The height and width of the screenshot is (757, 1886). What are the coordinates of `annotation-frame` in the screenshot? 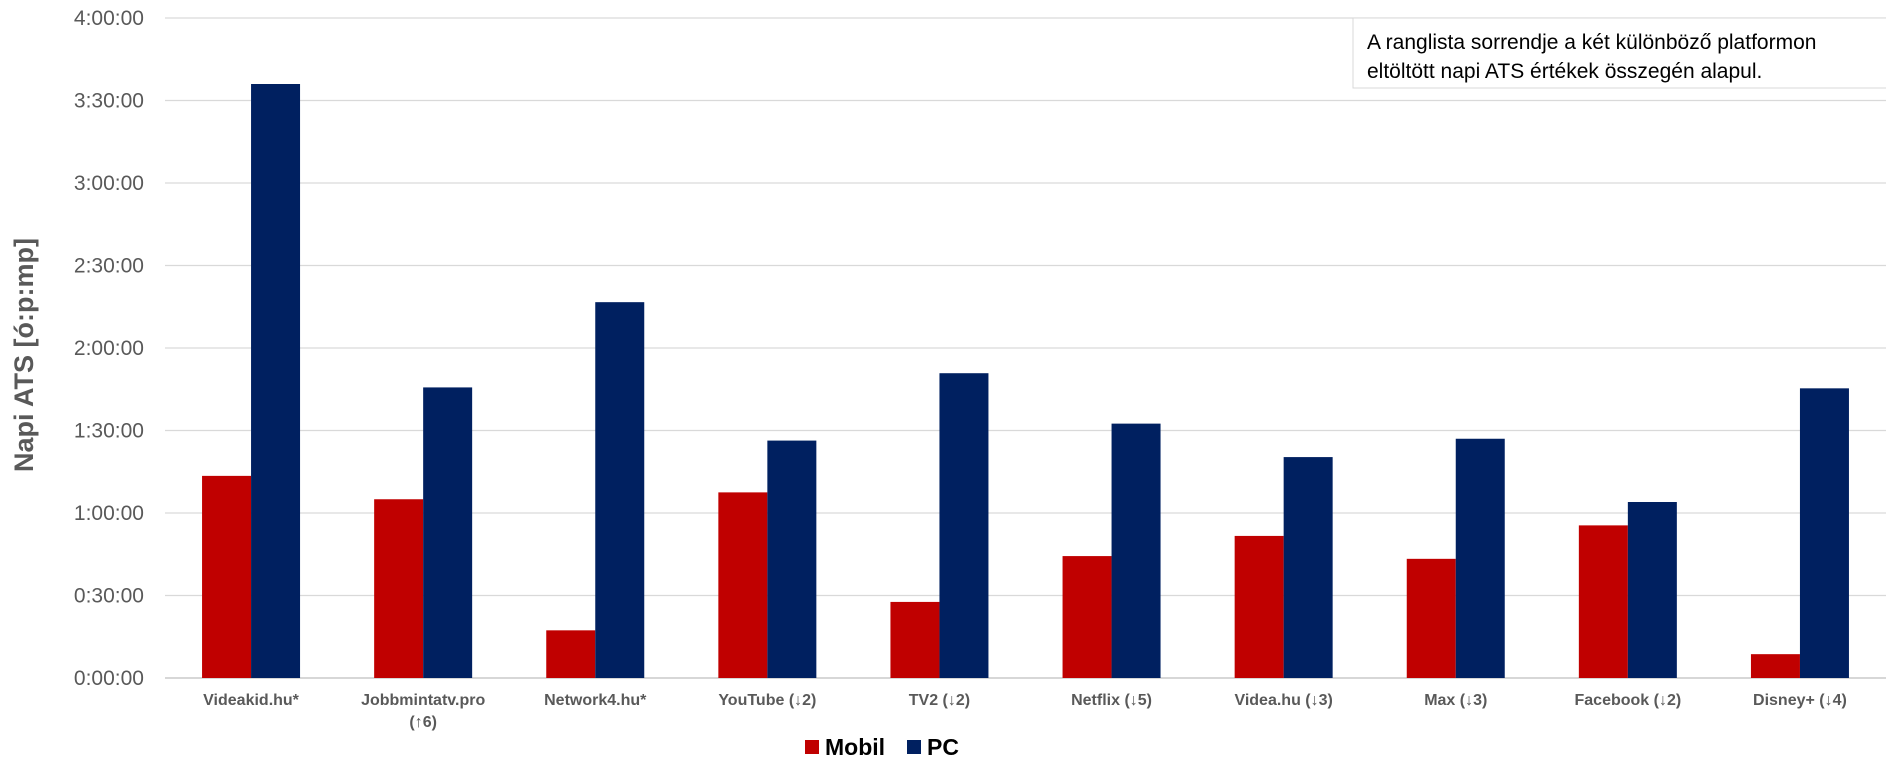 It's located at (1619, 53).